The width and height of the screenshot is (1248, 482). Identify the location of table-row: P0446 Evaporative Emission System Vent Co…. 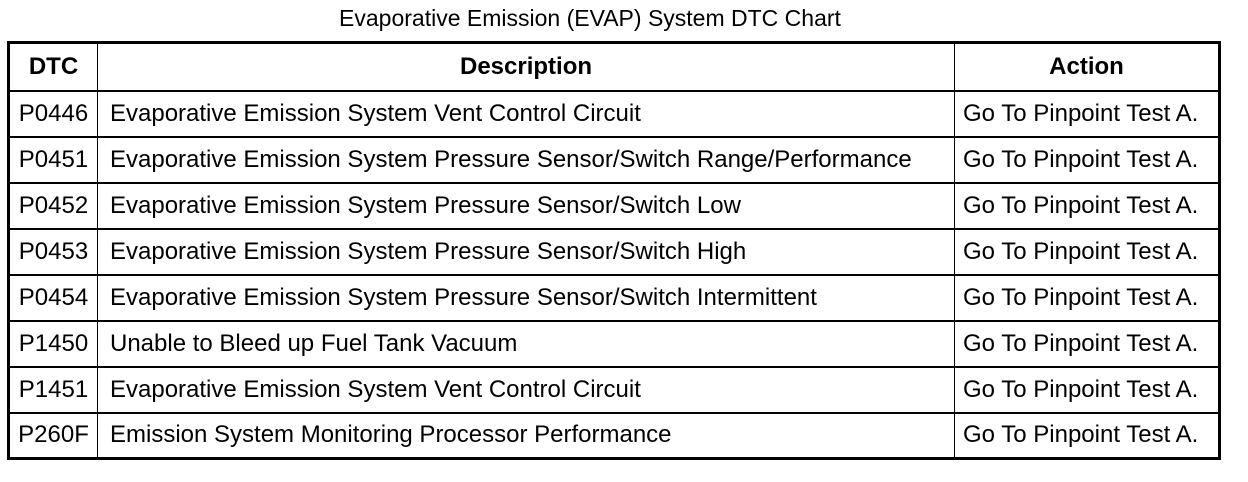
(614, 113).